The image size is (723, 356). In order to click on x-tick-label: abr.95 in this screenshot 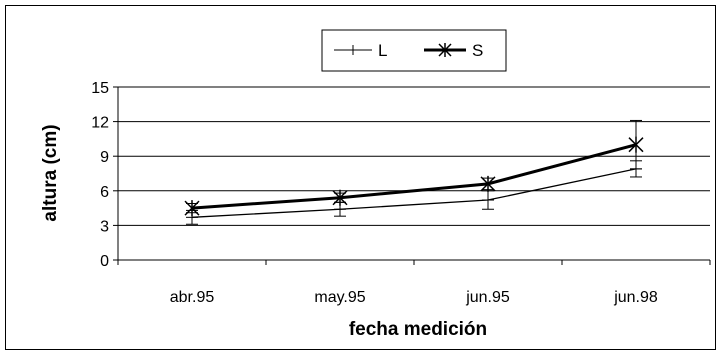, I will do `click(192, 297)`.